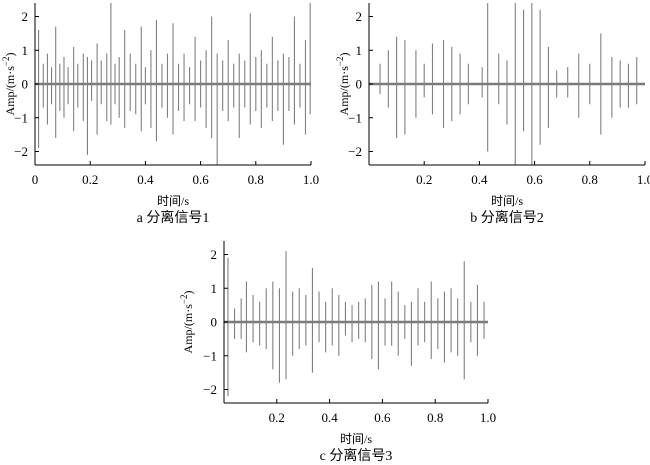 This screenshot has height=465, width=650. Describe the element at coordinates (507, 217) in the screenshot. I see `subplot-caption: b 分离信号2` at that location.